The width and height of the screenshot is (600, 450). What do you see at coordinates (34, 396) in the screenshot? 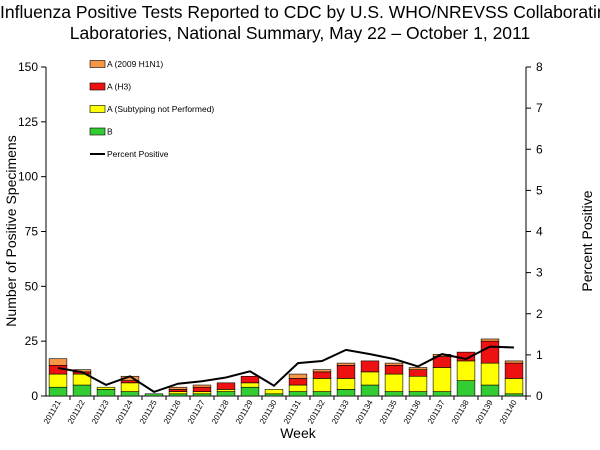
I see `y-tick-label: 0` at bounding box center [34, 396].